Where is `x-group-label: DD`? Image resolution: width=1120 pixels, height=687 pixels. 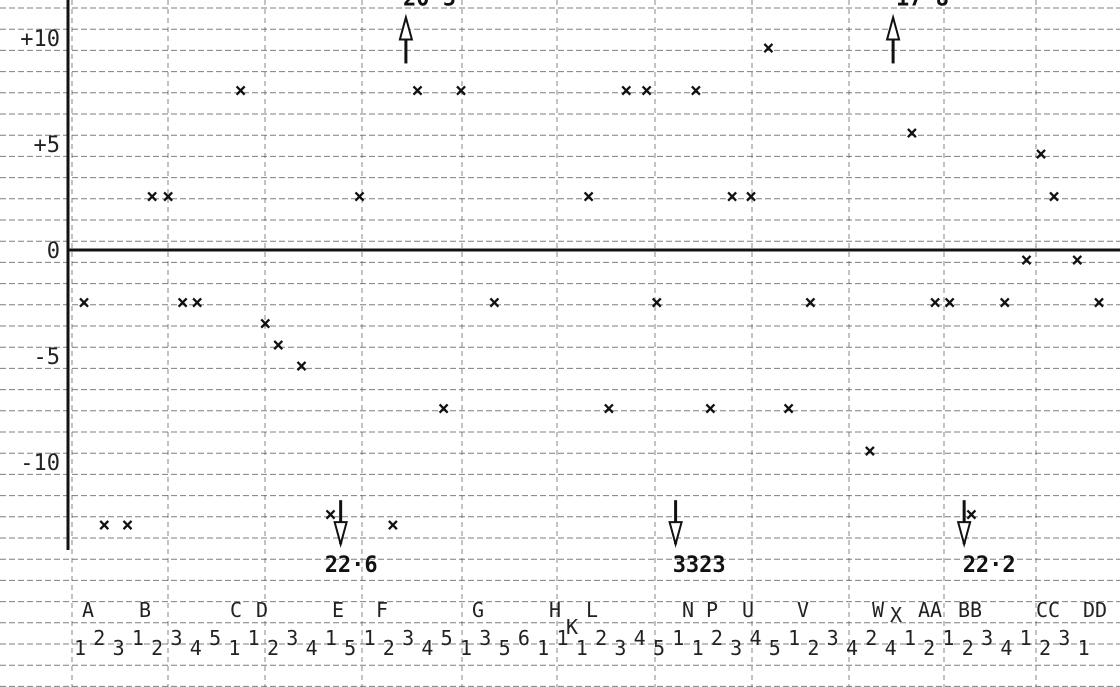
x-group-label: DD is located at coordinates (1095, 610).